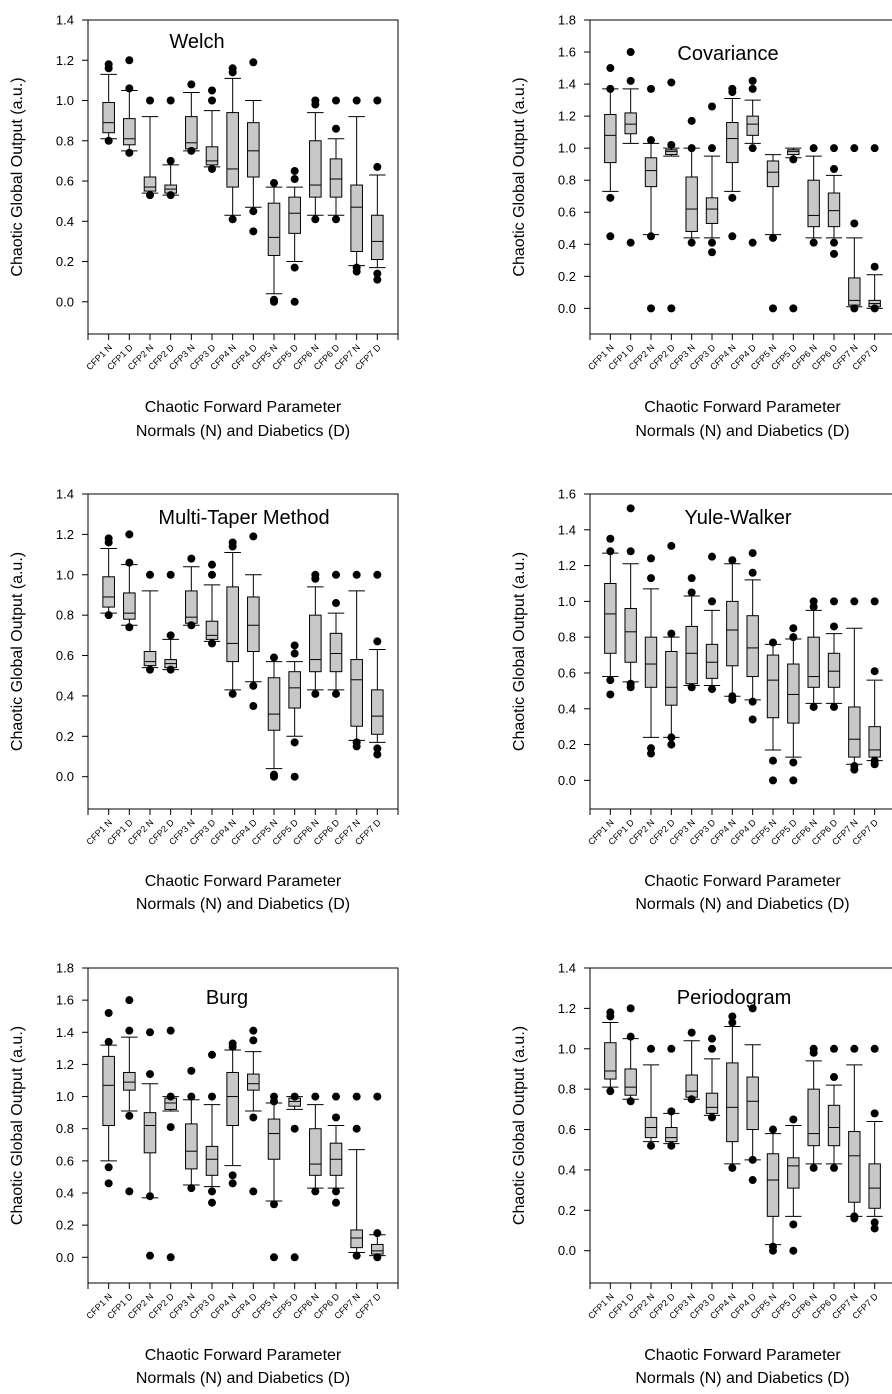 The width and height of the screenshot is (892, 1394). Describe the element at coordinates (65, 140) in the screenshot. I see `y-tick-label: 0.8` at that location.